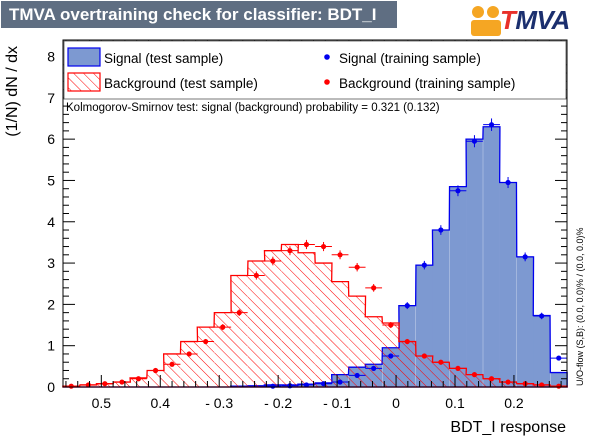 The width and height of the screenshot is (596, 440). Describe the element at coordinates (219, 403) in the screenshot. I see `x-tick-label: - 0.3` at that location.